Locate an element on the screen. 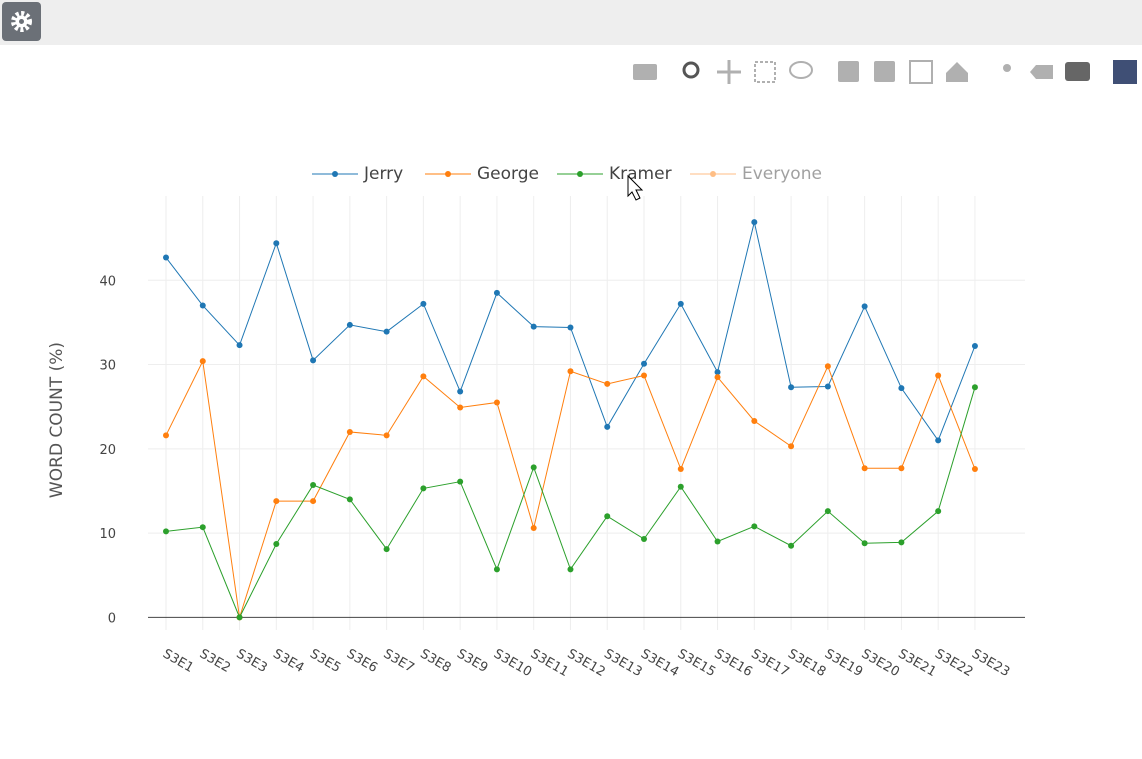 The height and width of the screenshot is (759, 1142). y-tick-label: 10 is located at coordinates (107, 534).